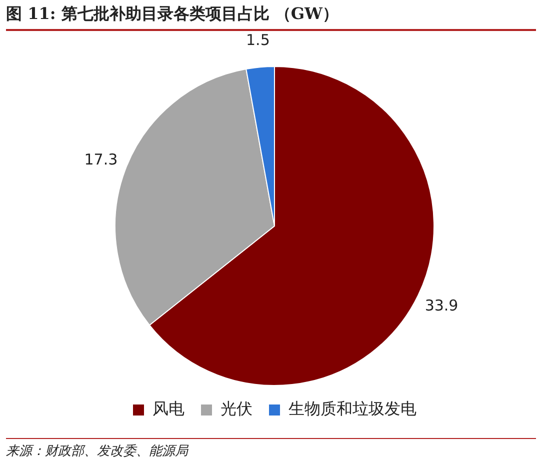  What do you see at coordinates (271, 449) in the screenshot?
I see `source-note: 来源：财政部、发改委、能源局` at bounding box center [271, 449].